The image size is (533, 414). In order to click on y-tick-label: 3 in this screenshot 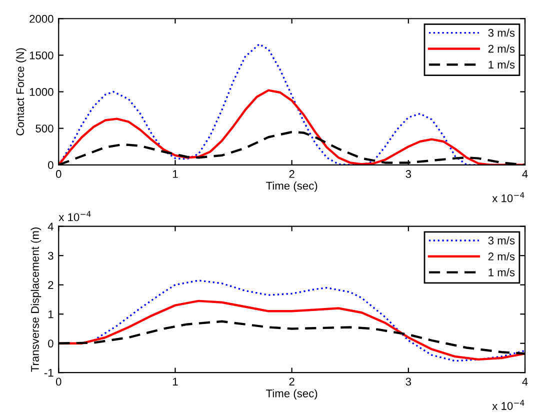, I will do `click(51, 256)`.